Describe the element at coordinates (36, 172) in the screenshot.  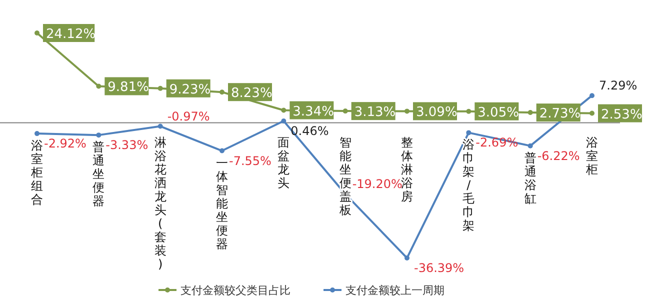
I see `x-tick-label: 浴室柜组合` at that location.